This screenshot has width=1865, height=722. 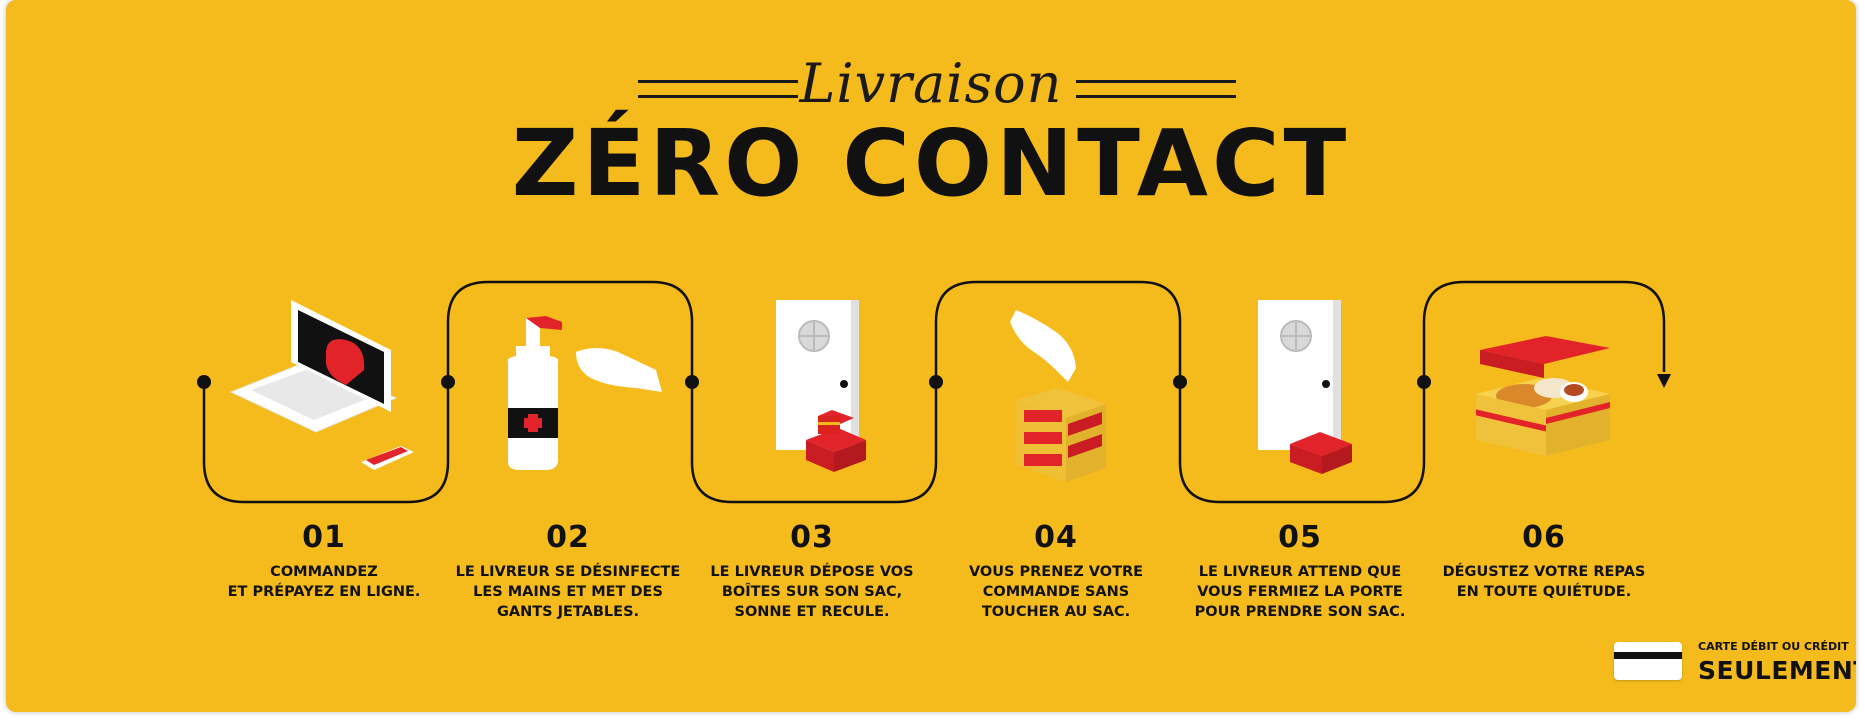 I want to click on door-box-on-bag-icon, so click(x=821, y=386).